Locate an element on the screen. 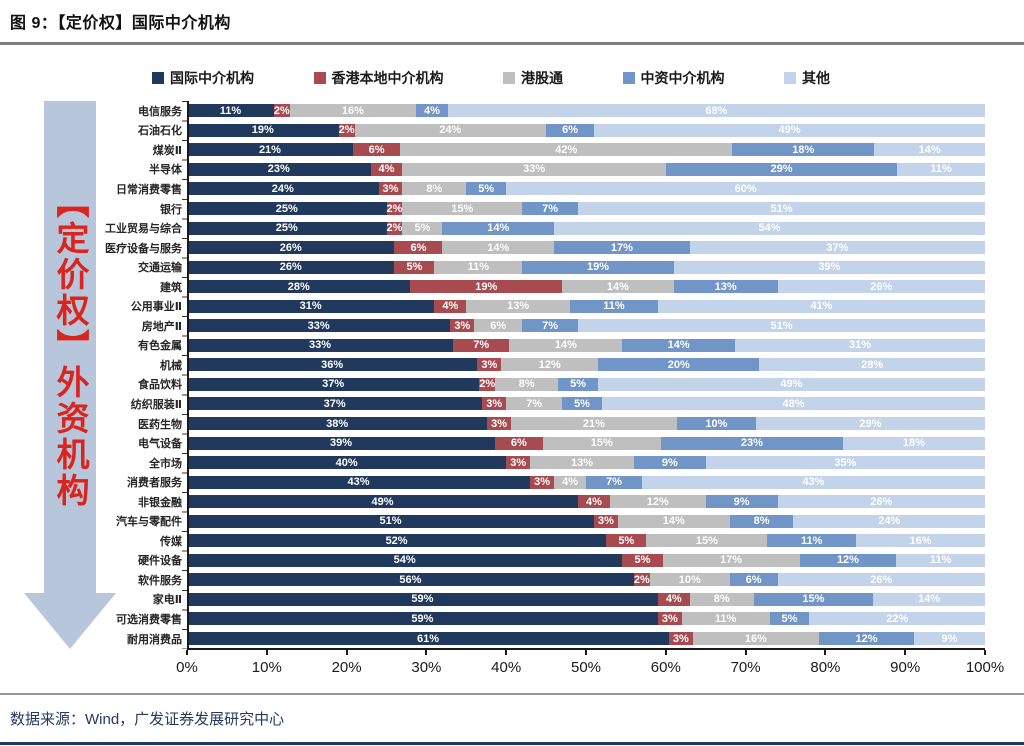 The width and height of the screenshot is (1024, 746). bar-segment: 26% is located at coordinates (291, 267).